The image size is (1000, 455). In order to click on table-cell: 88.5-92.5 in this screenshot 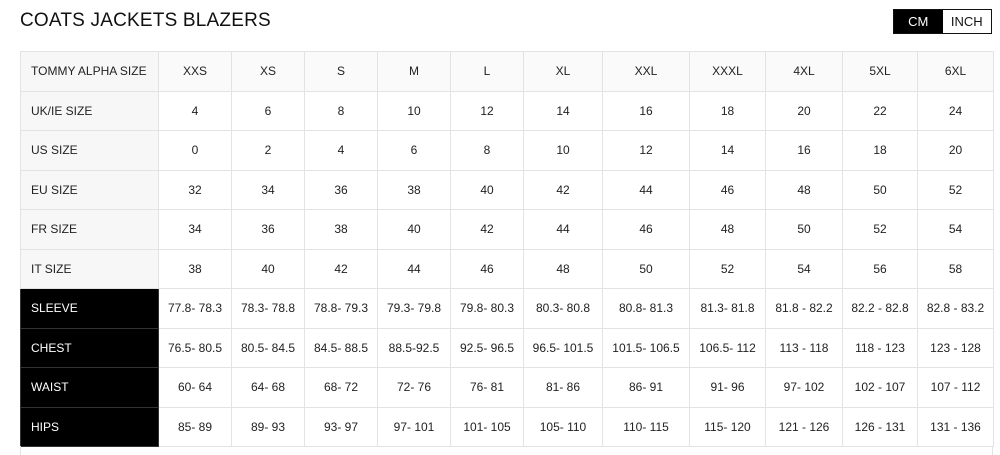, I will do `click(414, 347)`.